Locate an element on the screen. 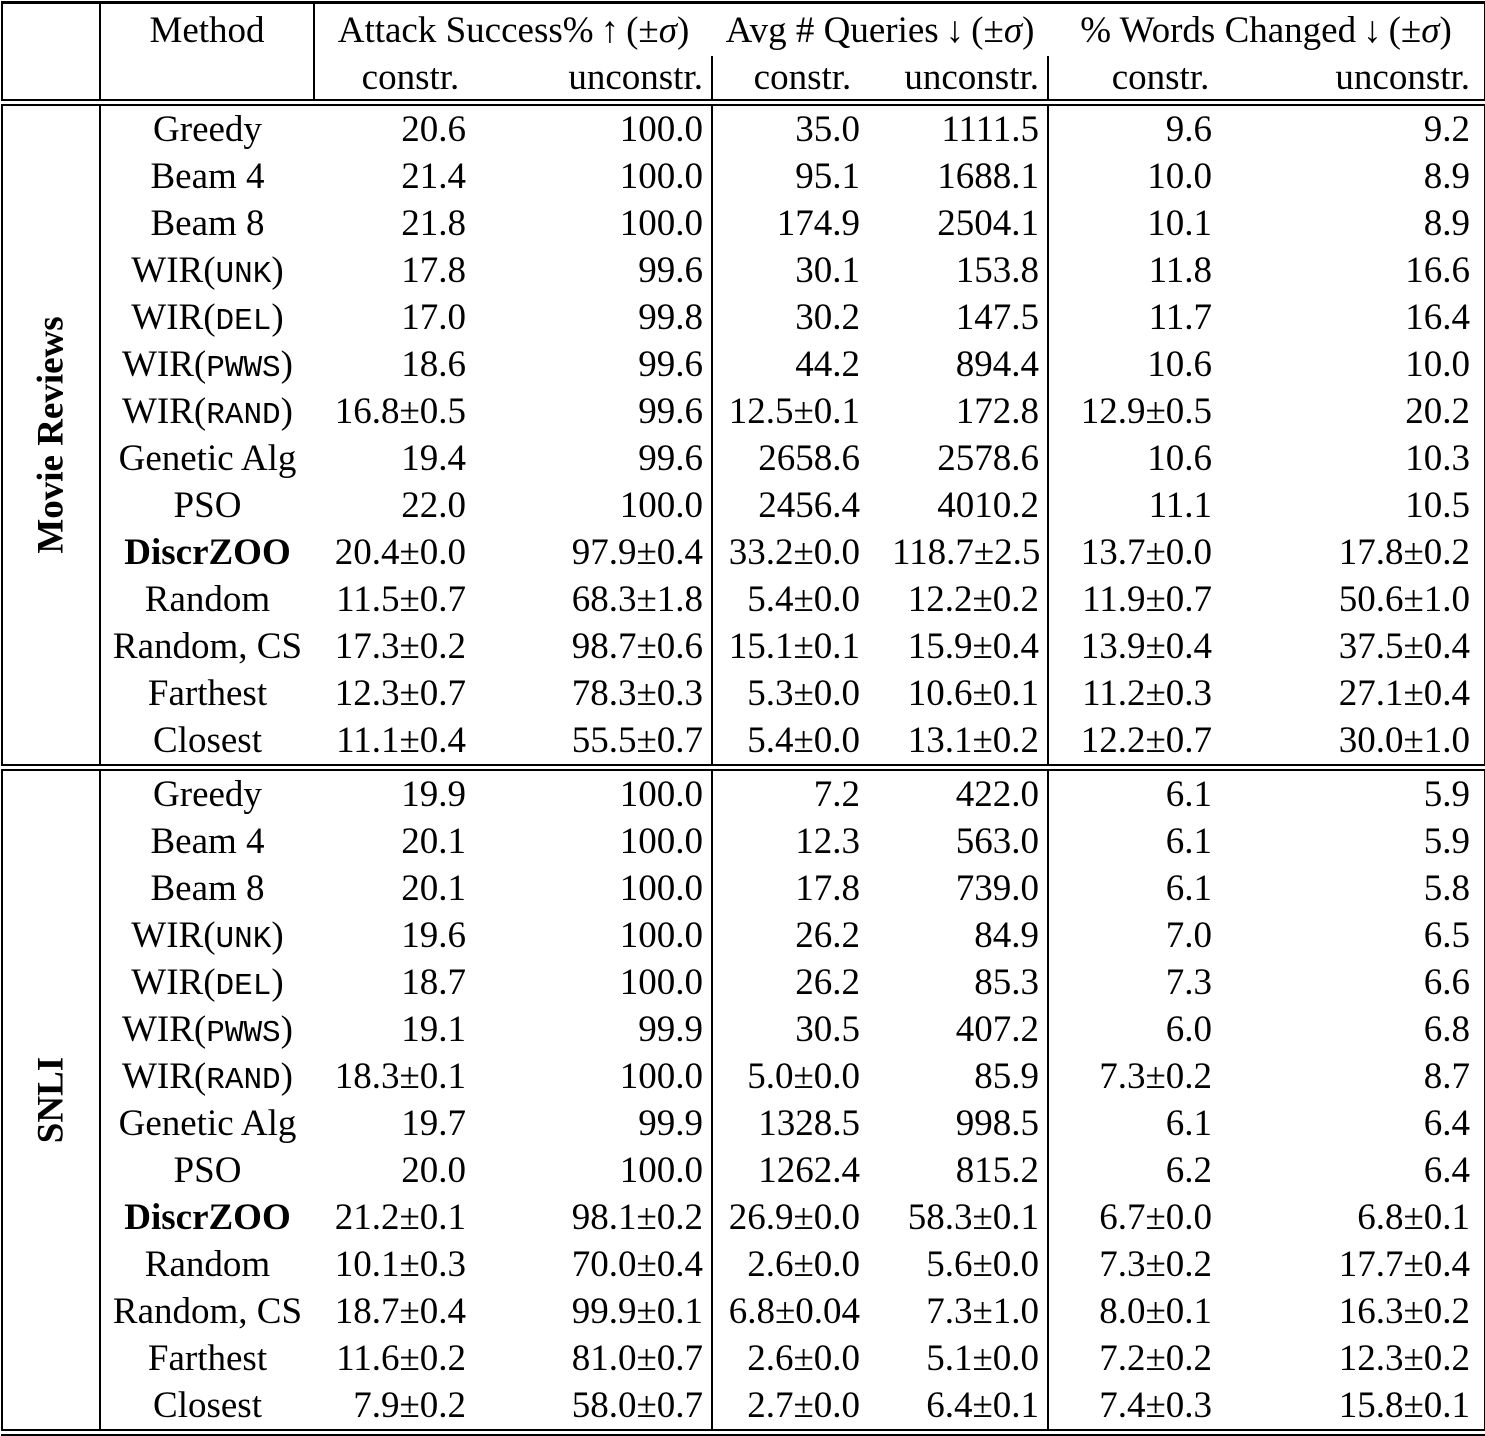 This screenshot has height=1436, width=1485. value-cell: 11.2±0.3 is located at coordinates (1160, 693).